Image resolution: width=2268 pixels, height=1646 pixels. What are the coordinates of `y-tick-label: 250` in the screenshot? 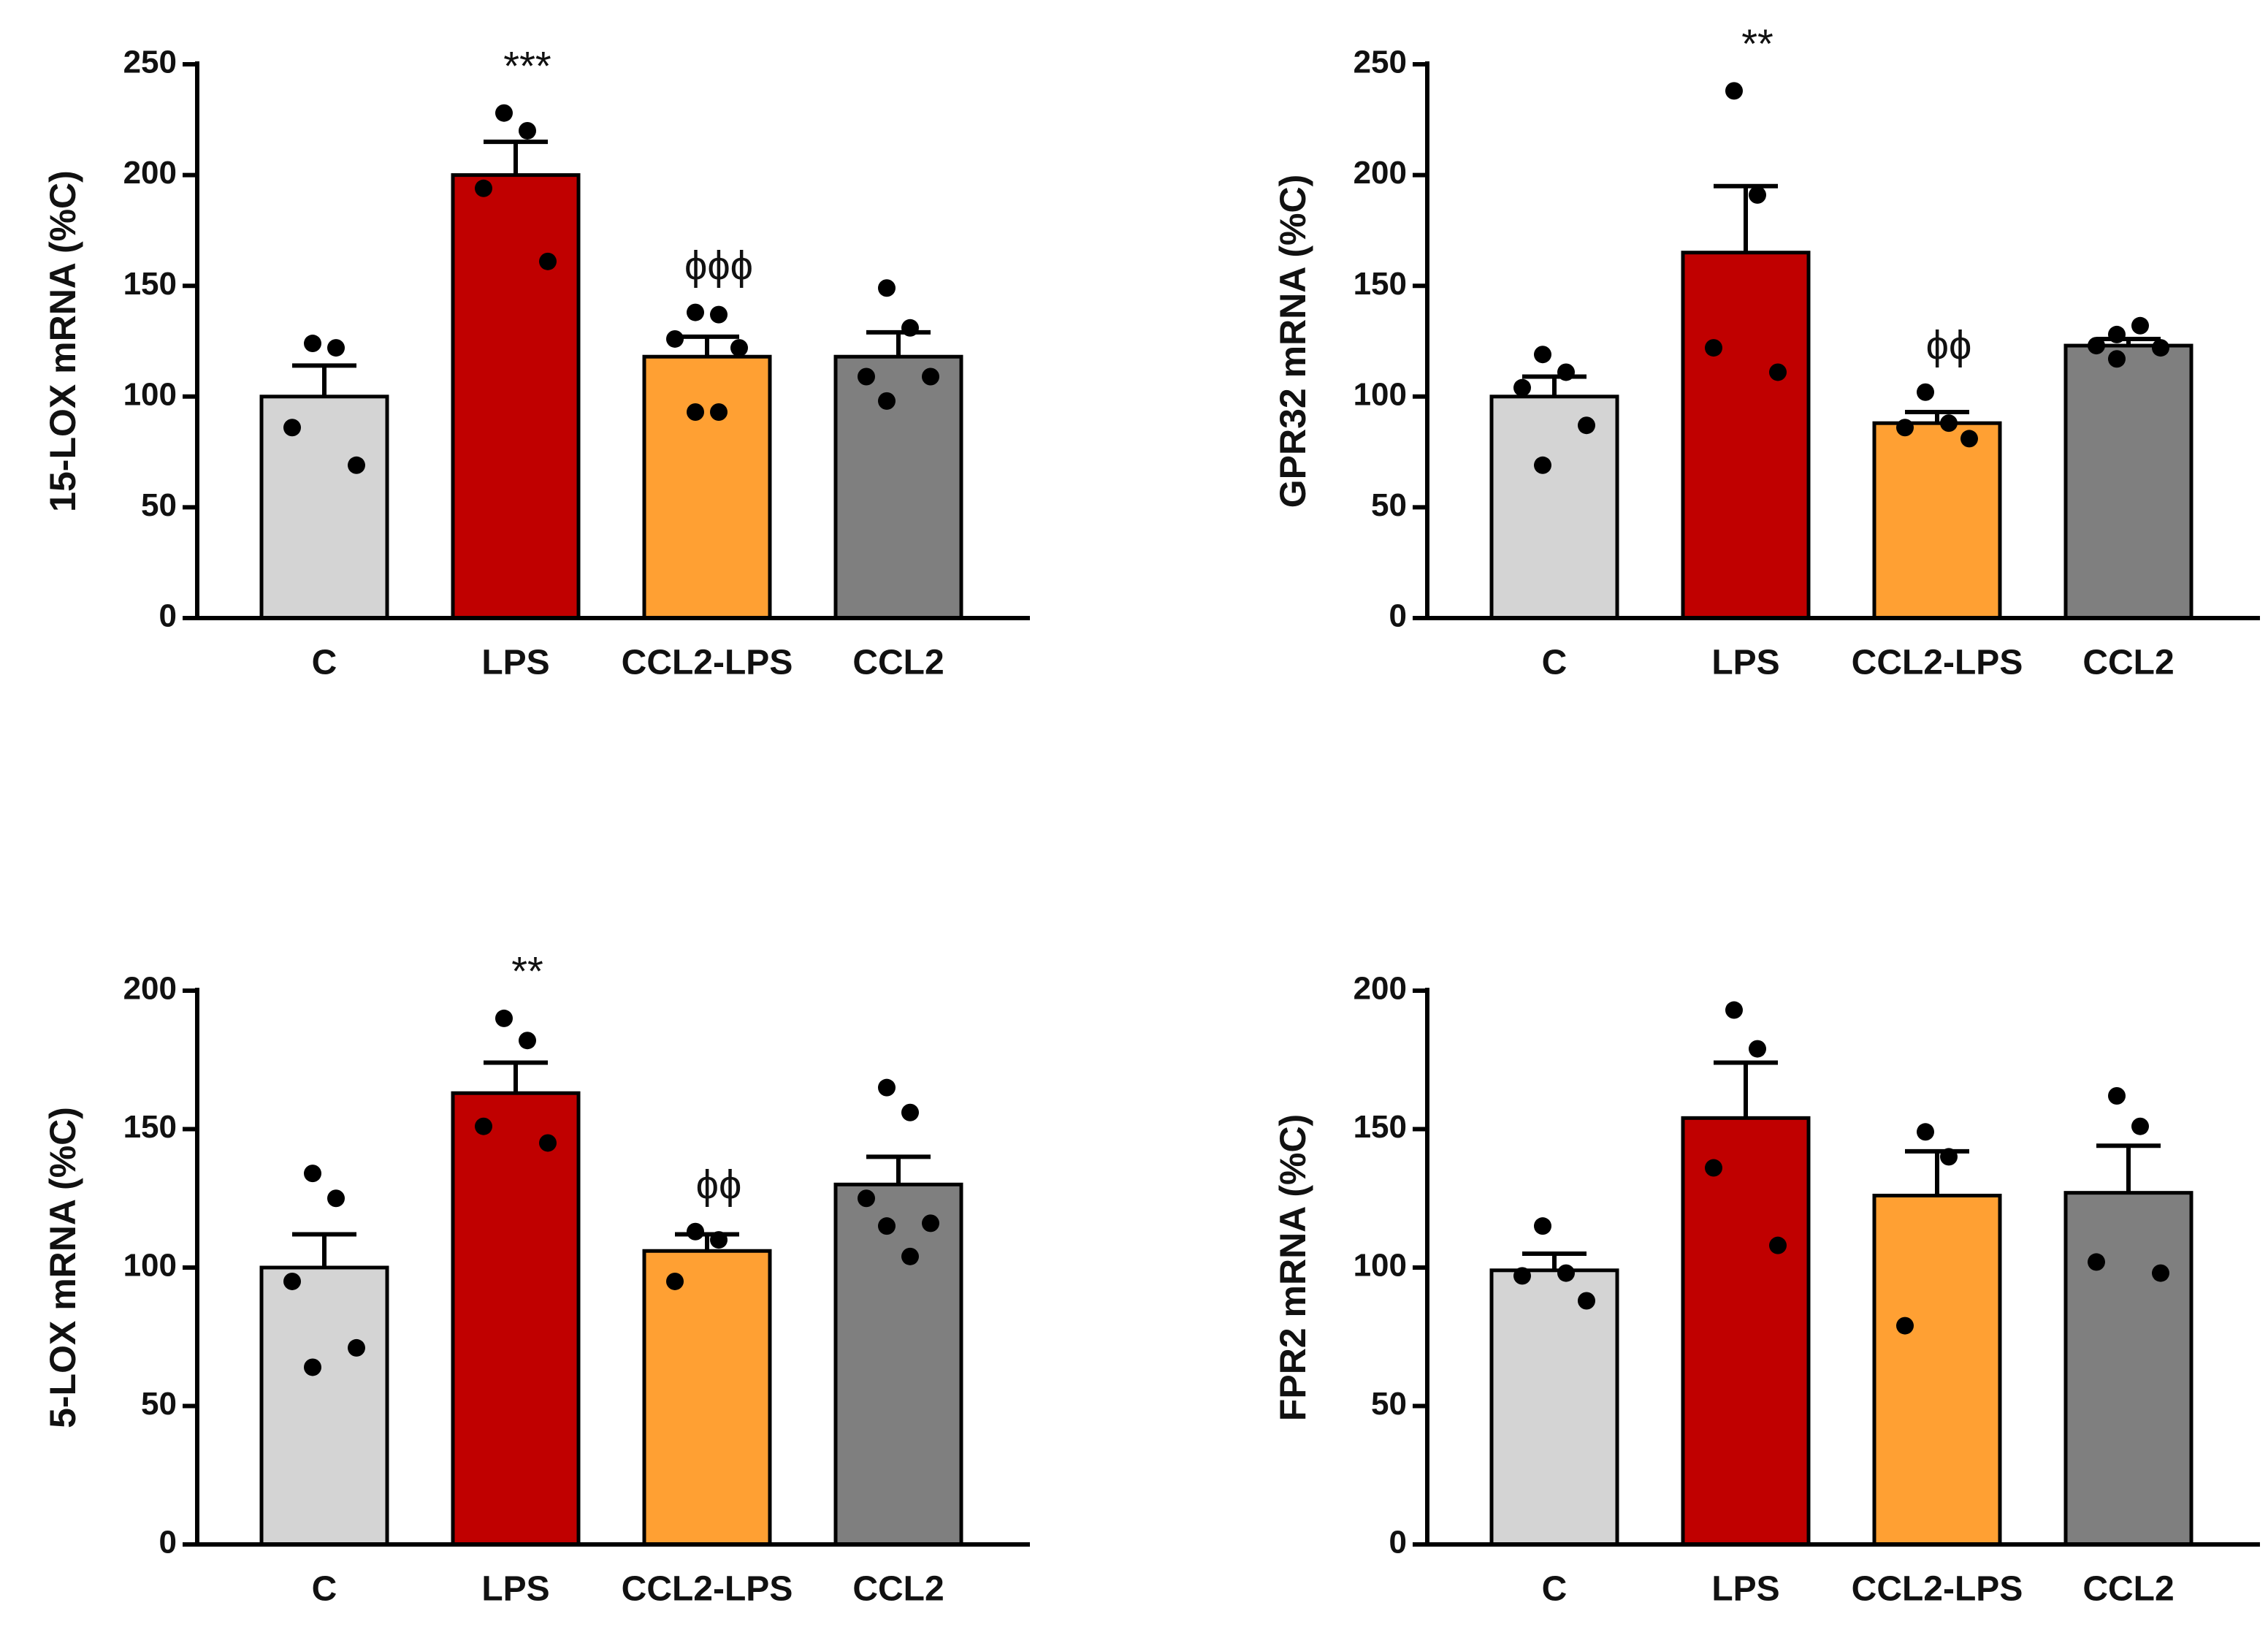 It's located at (1380, 62).